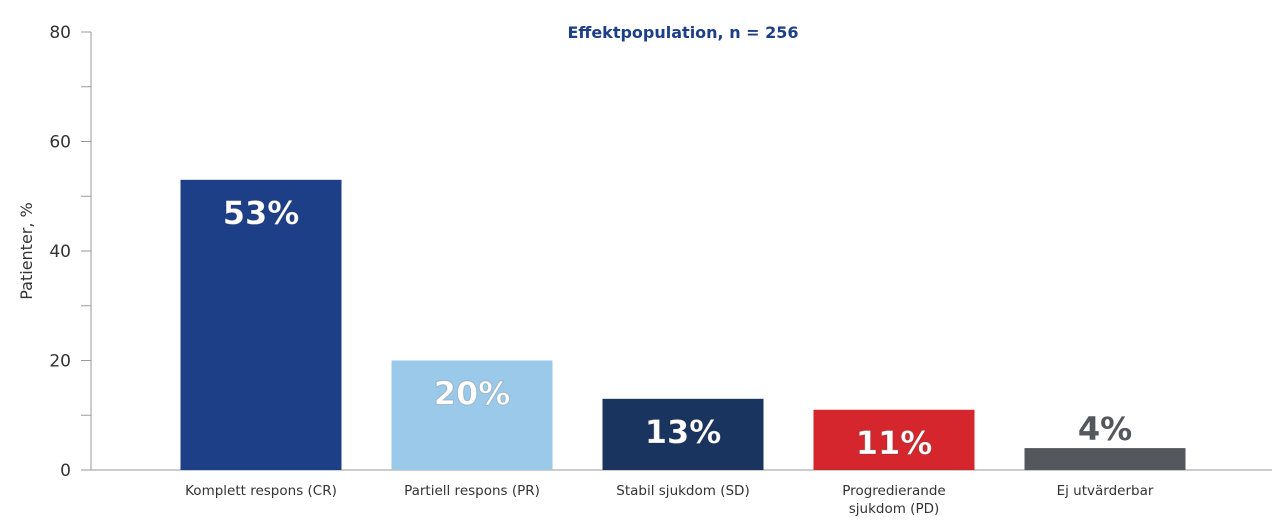 The height and width of the screenshot is (521, 1277). What do you see at coordinates (60, 362) in the screenshot?
I see `y-tick-label: 20` at bounding box center [60, 362].